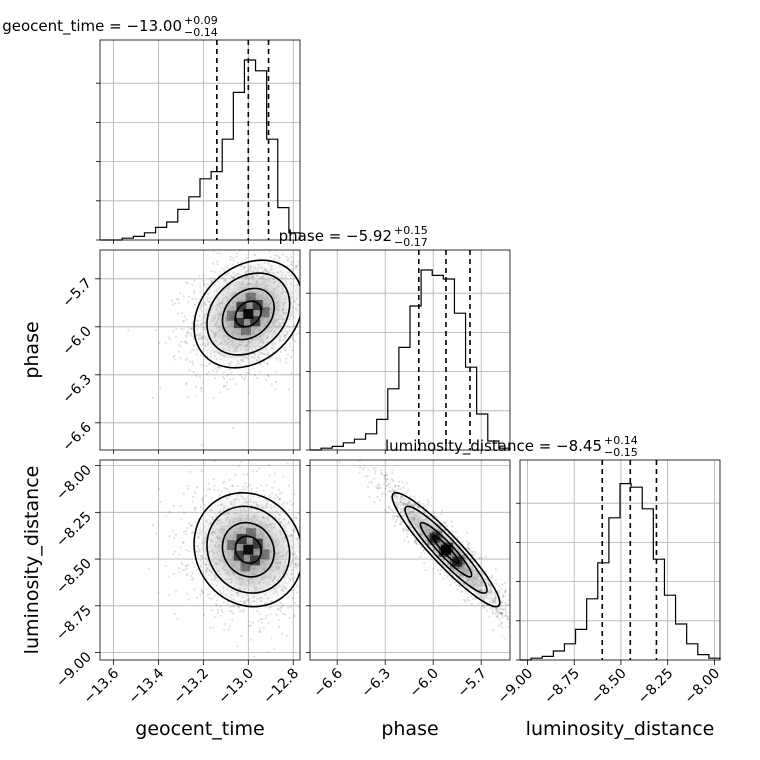 The width and height of the screenshot is (760, 760). What do you see at coordinates (410, 360) in the screenshot?
I see `hist-step-phase` at bounding box center [410, 360].